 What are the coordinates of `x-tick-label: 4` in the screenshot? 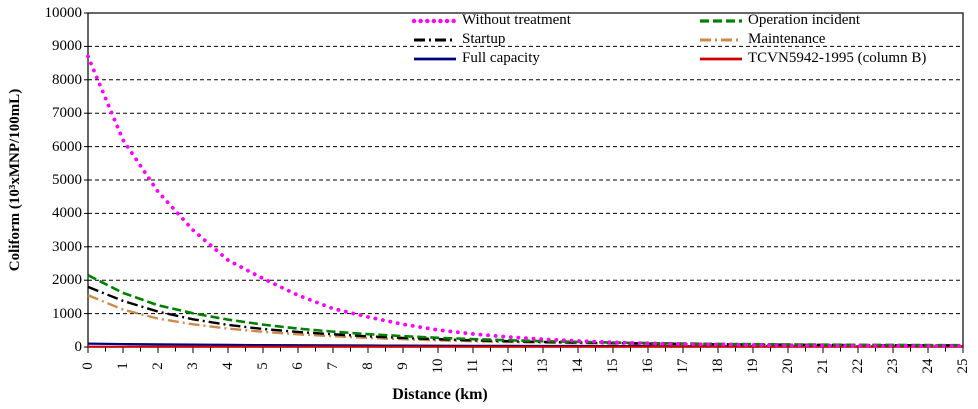 It's located at (228, 366).